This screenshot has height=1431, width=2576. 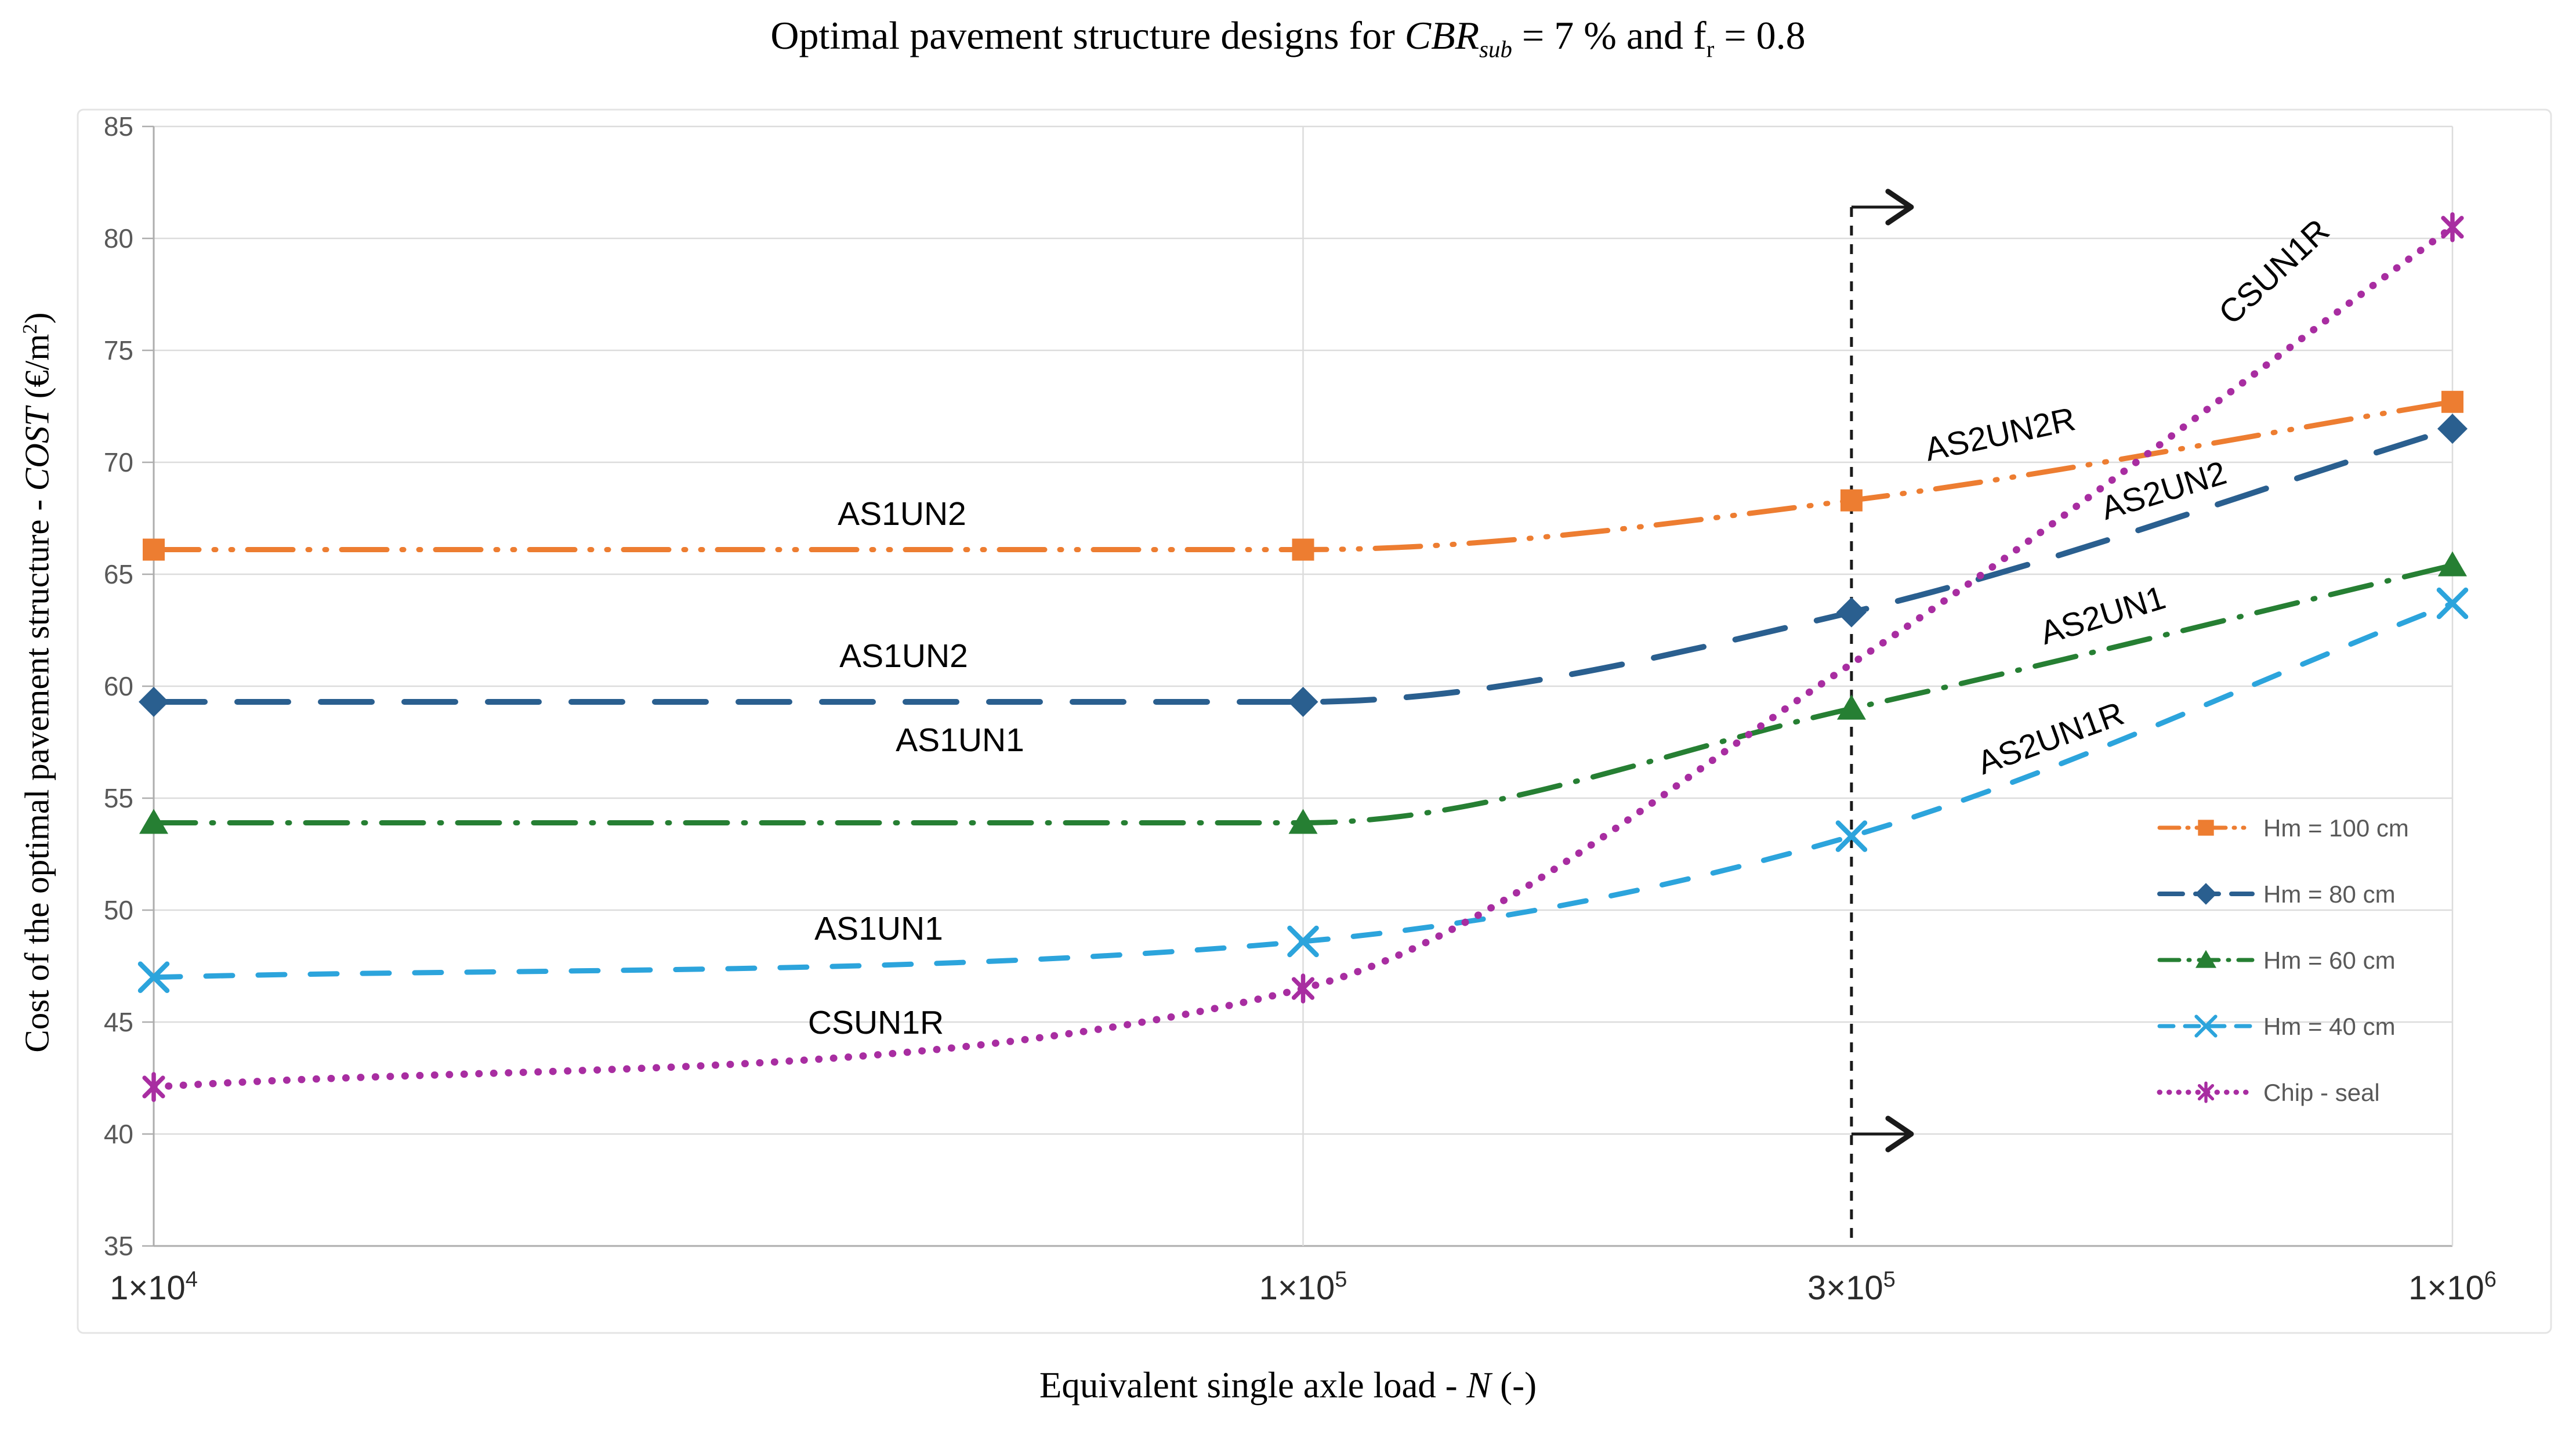 I want to click on y-tick-label: 50, so click(x=119, y=910).